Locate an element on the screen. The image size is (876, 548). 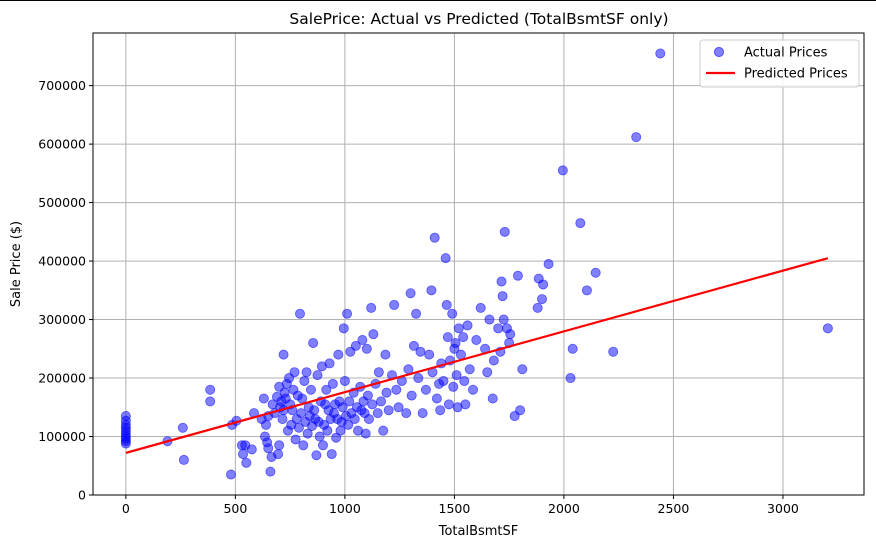
x-axis-title: TotalBsmtSF is located at coordinates (478, 531).